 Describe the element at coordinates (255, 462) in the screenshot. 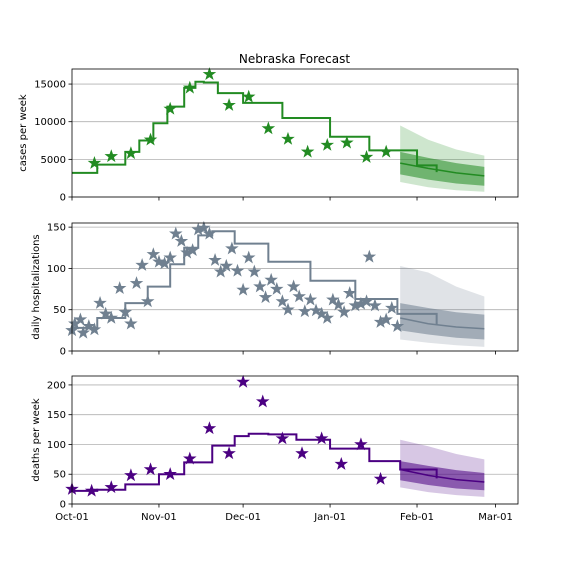

I see `deaths-model-line` at that location.